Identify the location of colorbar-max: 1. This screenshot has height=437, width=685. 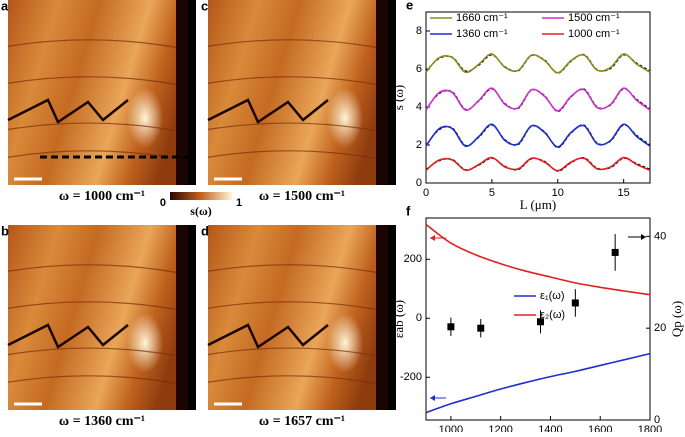
(239, 203).